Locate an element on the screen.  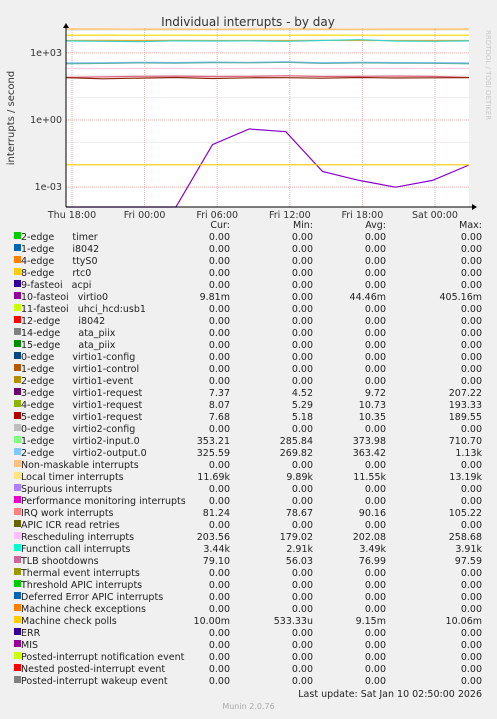
legend-row: 1-edge i8042 0.00 0.00 0.00 0.00 is located at coordinates (248, 250).